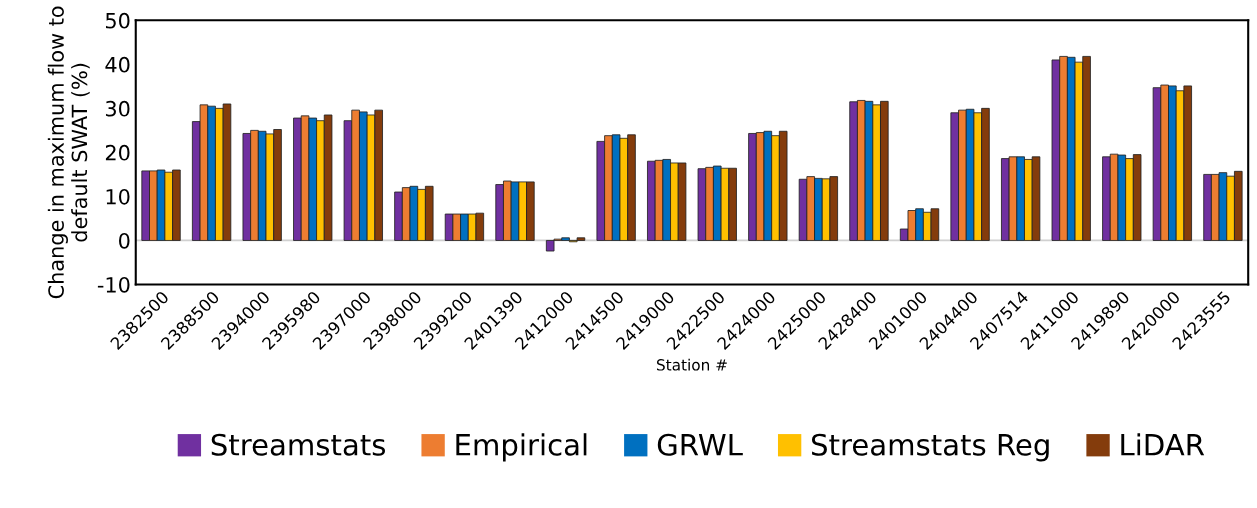  I want to click on y-tick-label: 50, so click(117, 20).